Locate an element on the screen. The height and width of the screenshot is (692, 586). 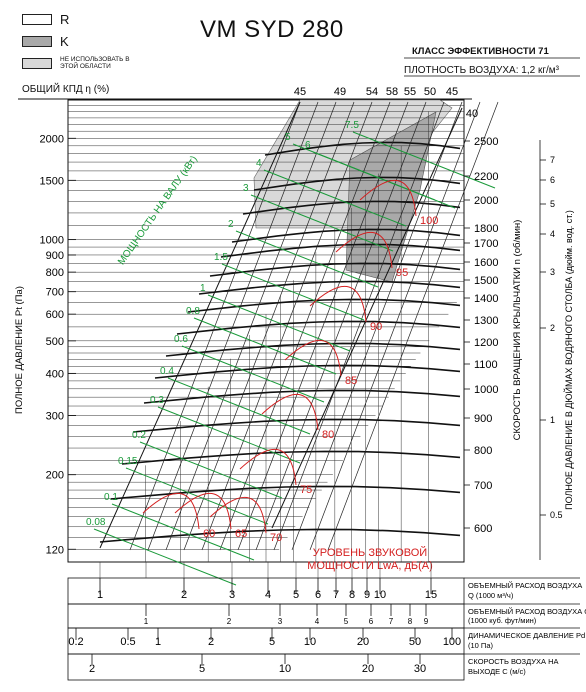
power-label-0.8: 0.8 is located at coordinates (193, 311).